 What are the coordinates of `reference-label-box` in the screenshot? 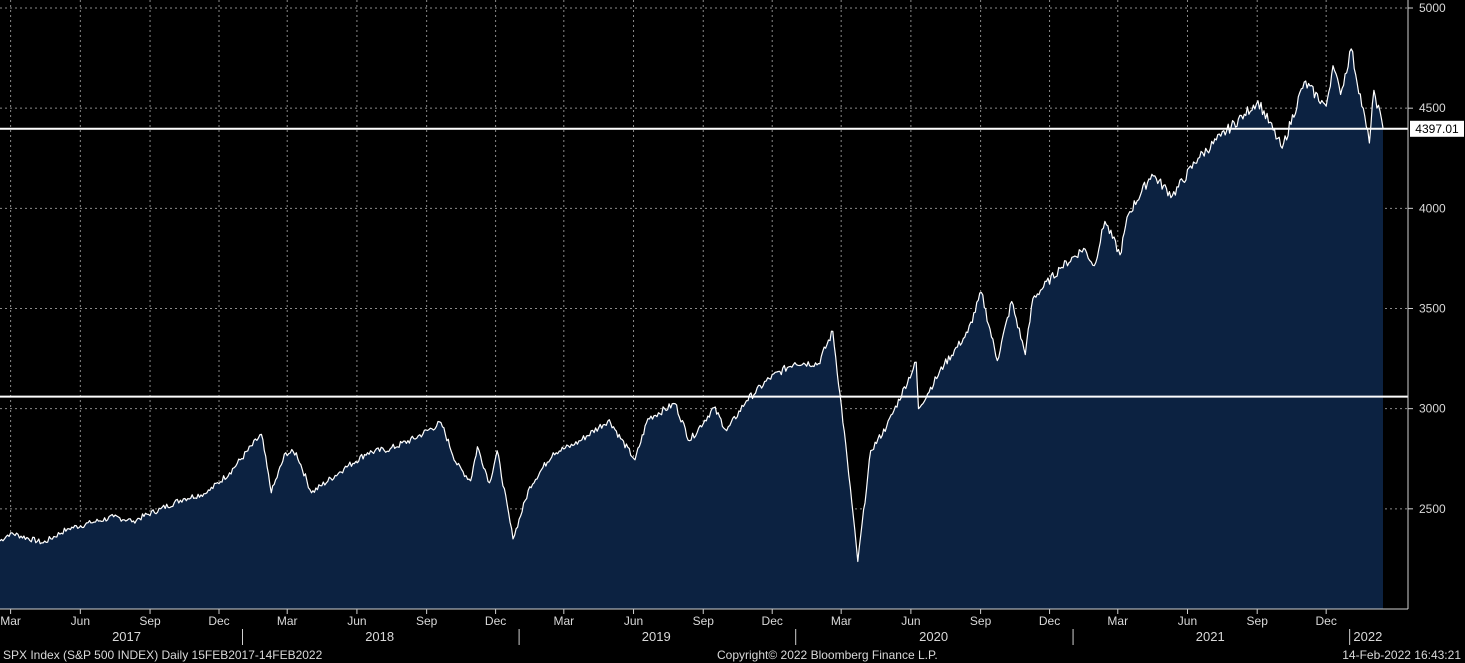 It's located at (1437, 128).